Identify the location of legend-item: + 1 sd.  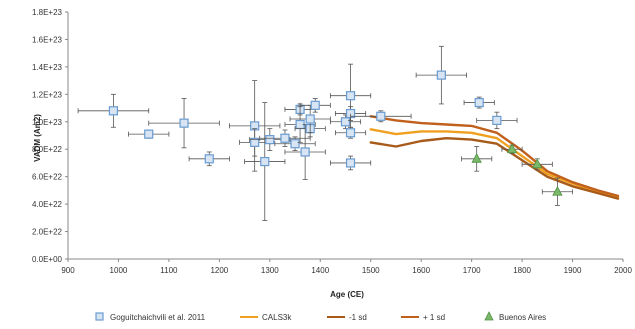
(423, 317).